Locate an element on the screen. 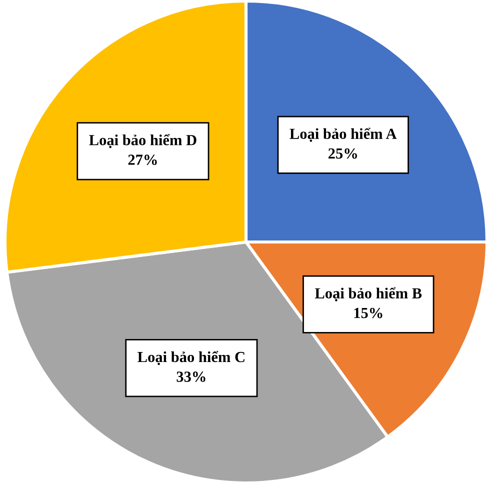 Image resolution: width=494 pixels, height=487 pixels. slice-label: Loại bảo hiểm B is located at coordinates (368, 294).